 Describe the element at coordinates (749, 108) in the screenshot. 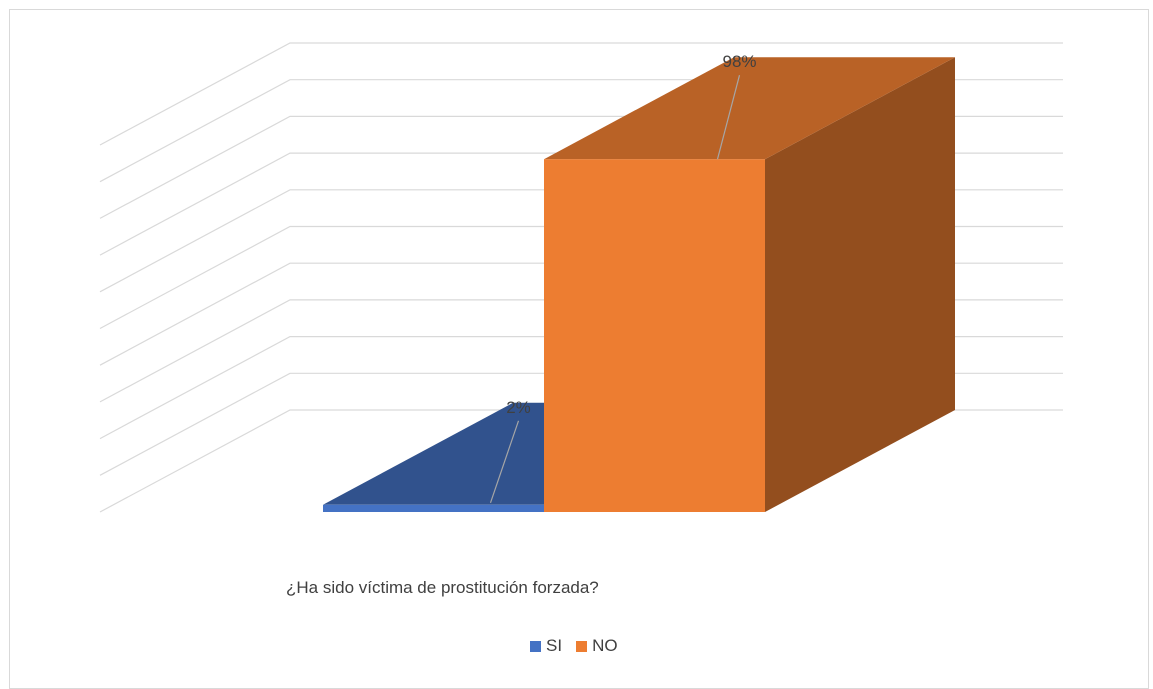

I see `bar-top-no` at that location.